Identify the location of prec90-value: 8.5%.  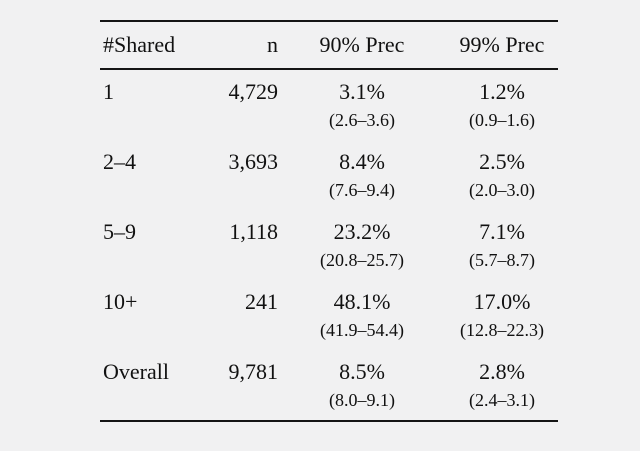
(362, 371).